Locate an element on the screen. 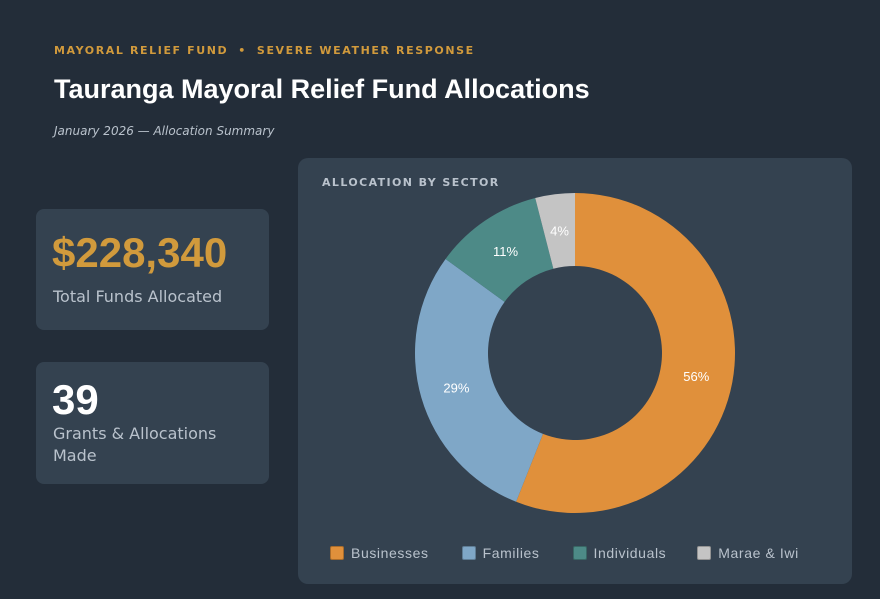 The height and width of the screenshot is (599, 880). legend-item: Marae & Iwi is located at coordinates (748, 553).